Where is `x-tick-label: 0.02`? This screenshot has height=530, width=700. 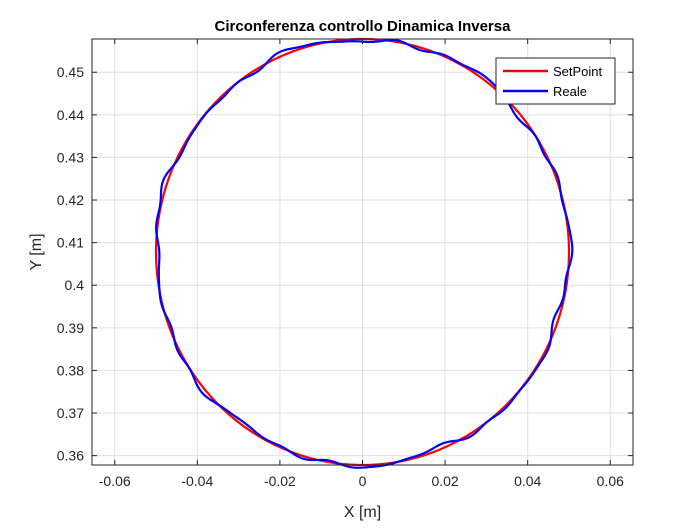
x-tick-label: 0.02 is located at coordinates (444, 481).